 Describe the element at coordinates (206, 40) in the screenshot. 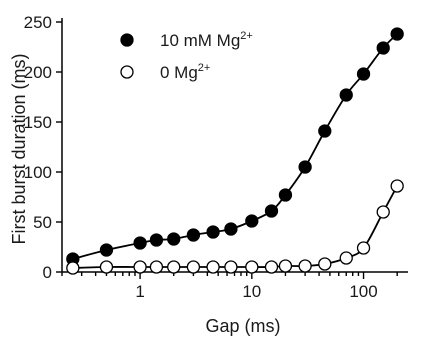

I see `legend-label-1: 10 mM Mg2+` at that location.